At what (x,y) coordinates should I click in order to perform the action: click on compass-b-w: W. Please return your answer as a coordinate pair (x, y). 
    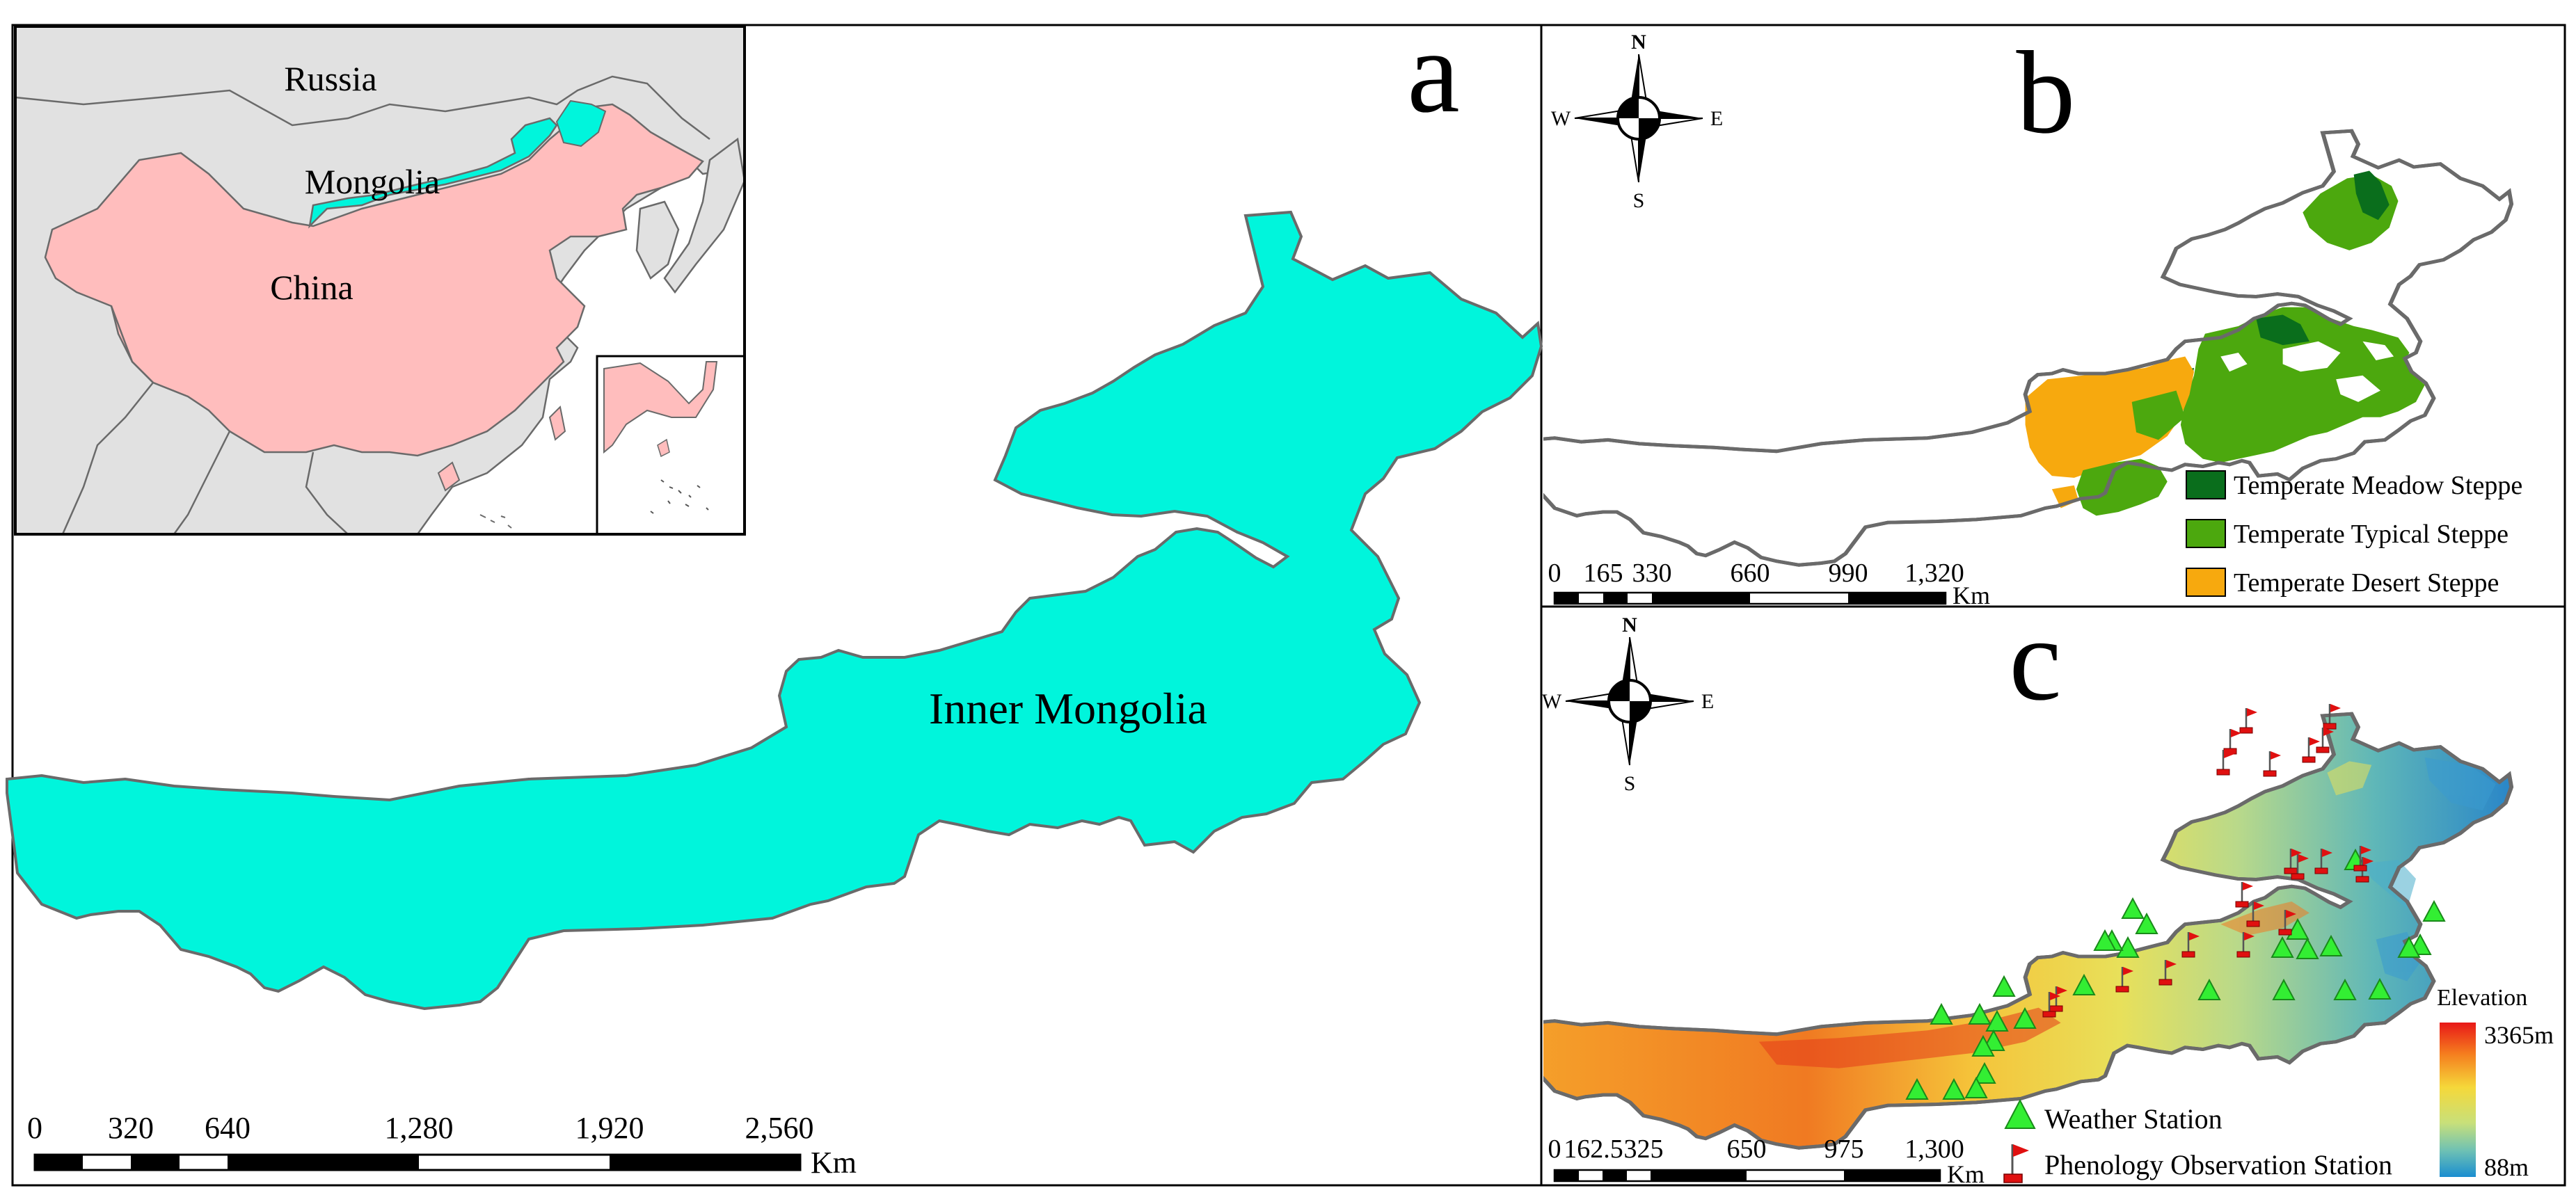
    Looking at the image, I should click on (1561, 118).